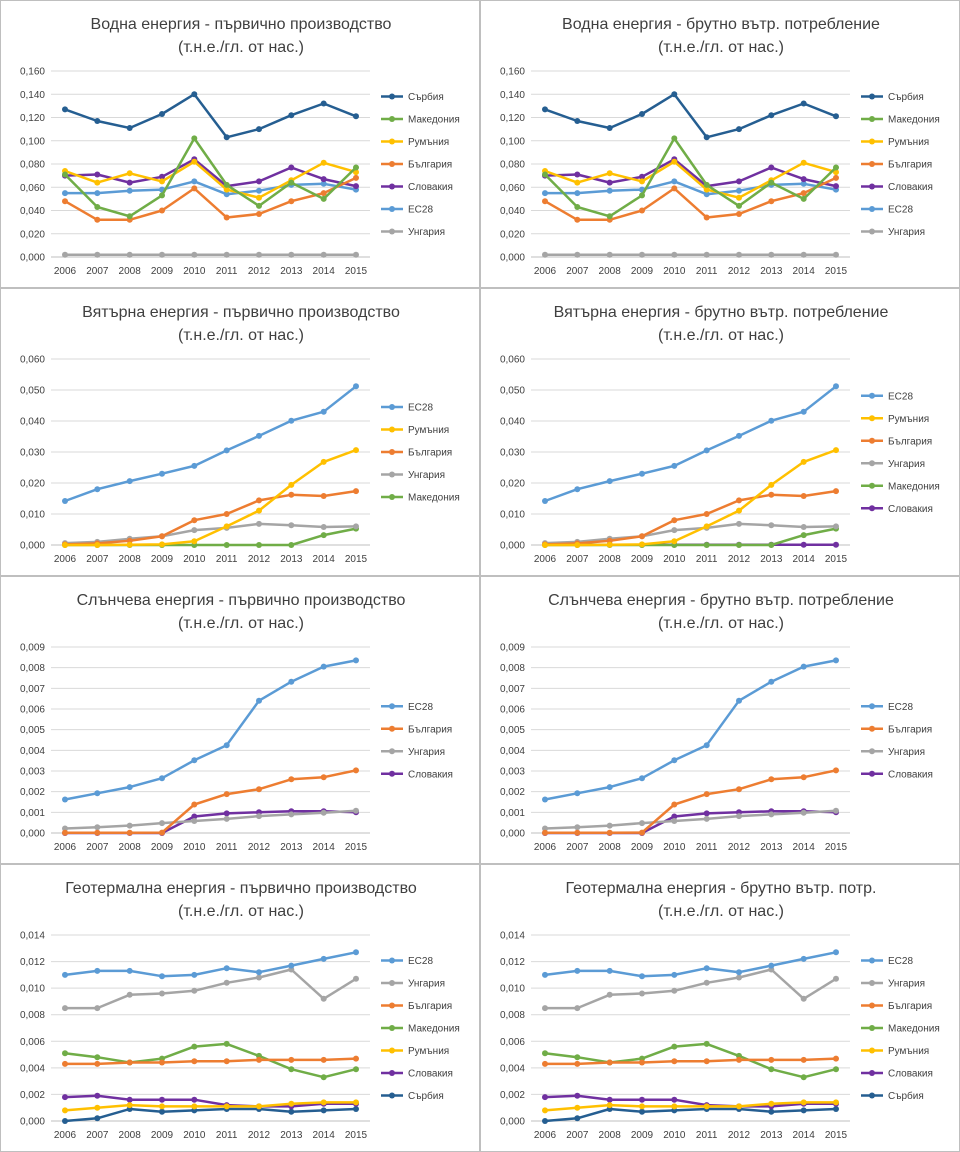 This screenshot has width=960, height=1152. What do you see at coordinates (32, 1042) in the screenshot?
I see `y-tick-label: 0,006` at bounding box center [32, 1042].